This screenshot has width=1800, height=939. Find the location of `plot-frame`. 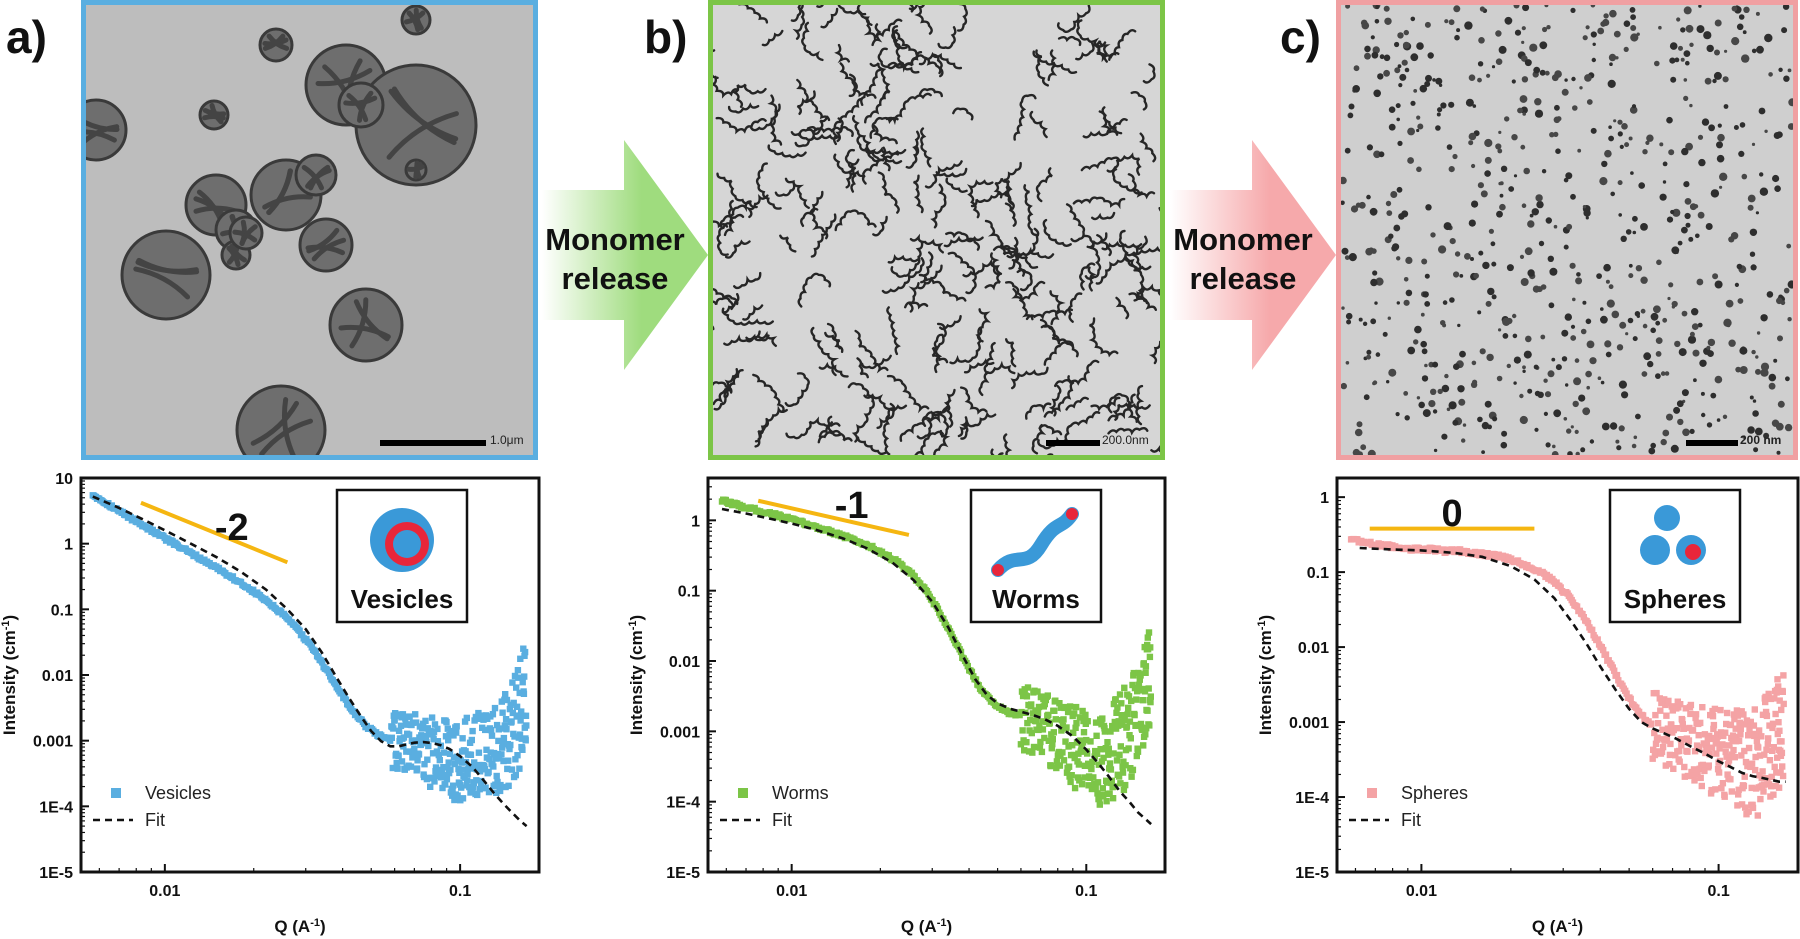

plot-frame is located at coordinates (936, 675).